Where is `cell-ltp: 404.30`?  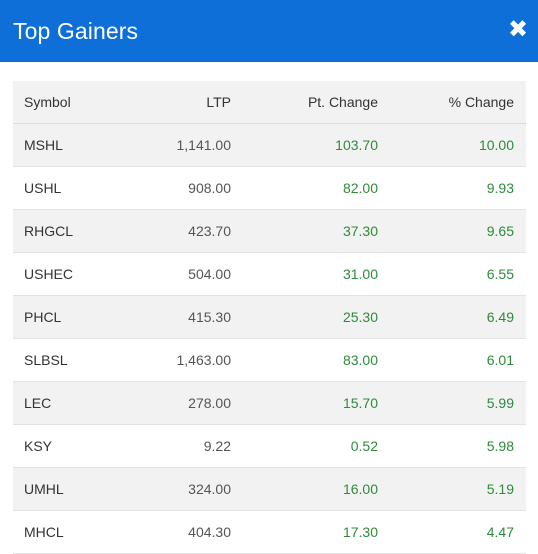 cell-ltp: 404.30 is located at coordinates (182, 532).